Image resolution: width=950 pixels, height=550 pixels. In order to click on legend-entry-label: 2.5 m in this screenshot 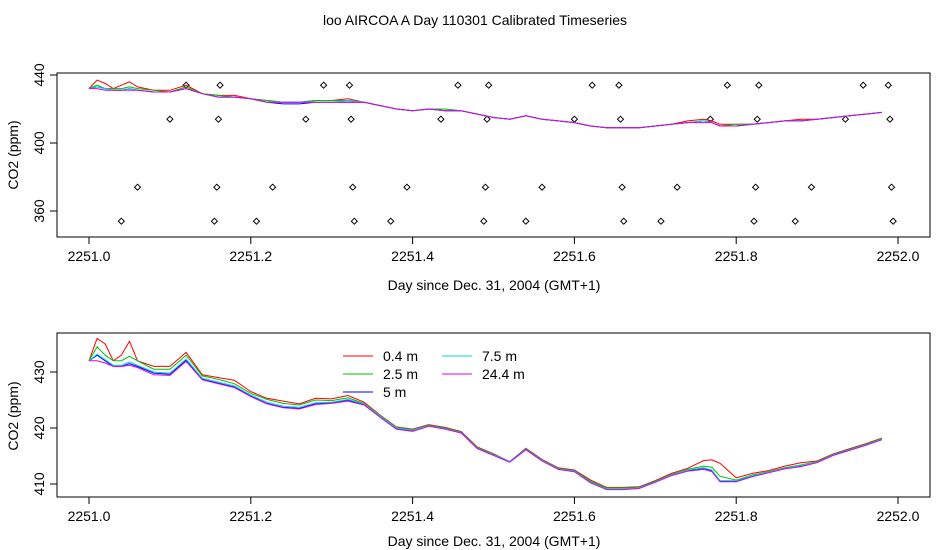, I will do `click(400, 374)`.